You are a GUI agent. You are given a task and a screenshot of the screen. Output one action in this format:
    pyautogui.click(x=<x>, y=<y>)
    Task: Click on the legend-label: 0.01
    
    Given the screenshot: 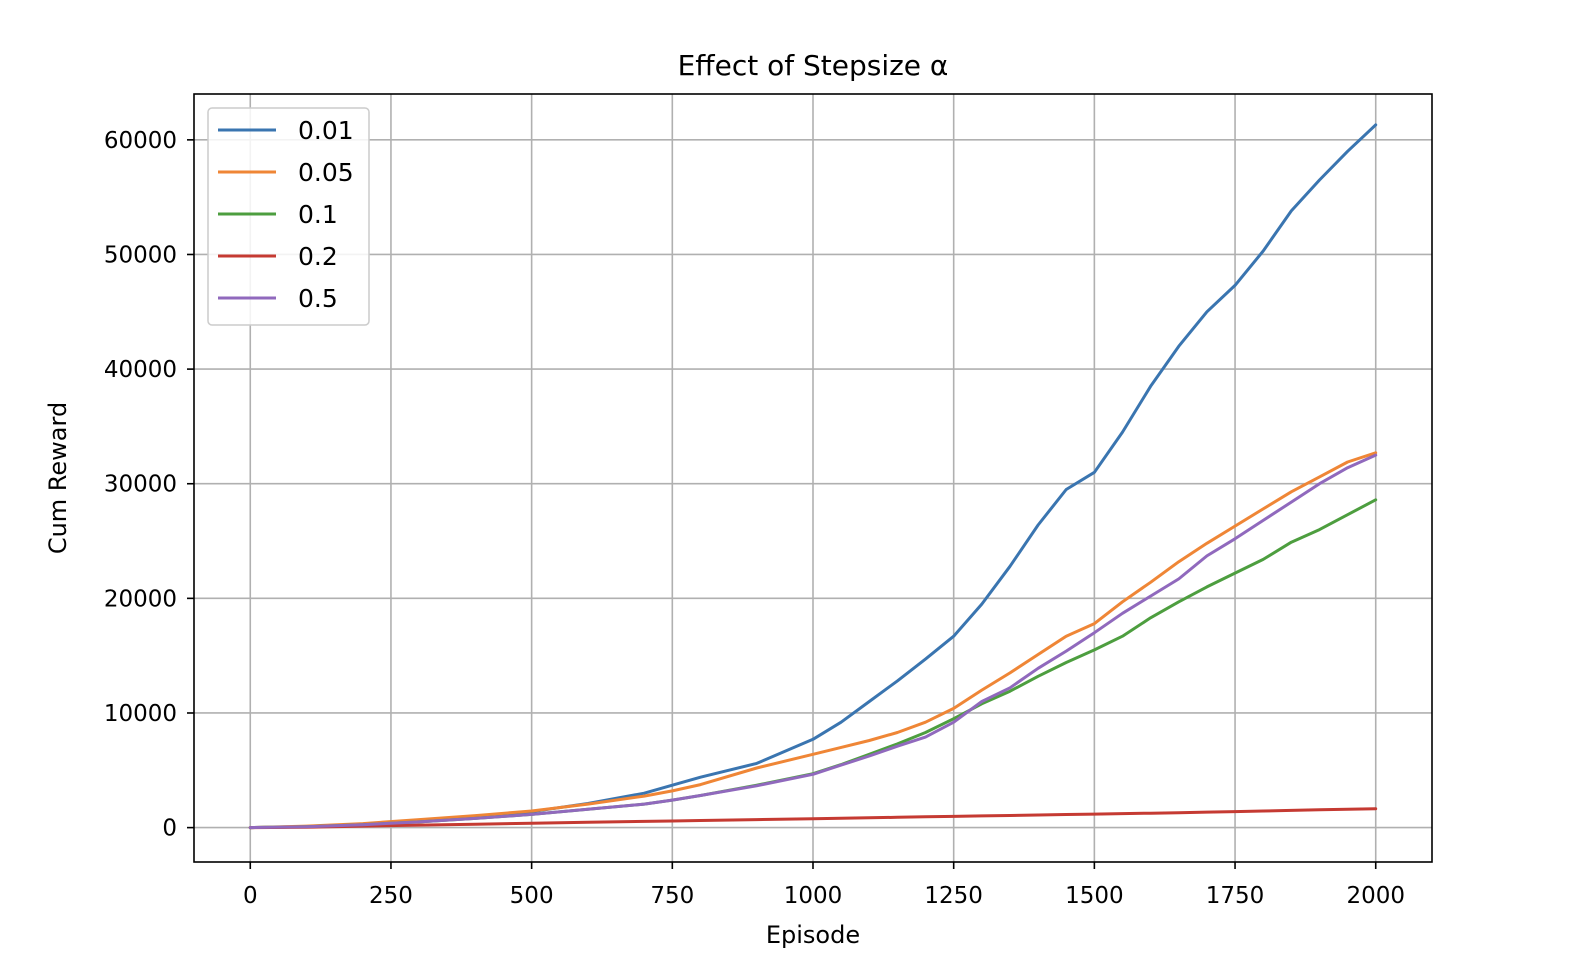 What is the action you would take?
    pyautogui.click(x=326, y=130)
    